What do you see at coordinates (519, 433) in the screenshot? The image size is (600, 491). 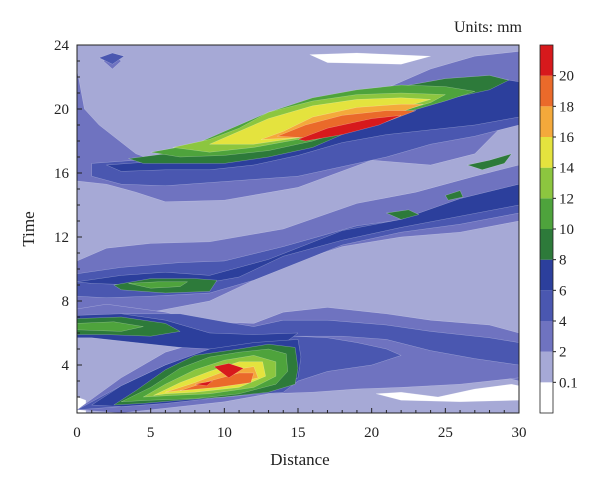 I see `x-tick-label: 30` at bounding box center [519, 433].